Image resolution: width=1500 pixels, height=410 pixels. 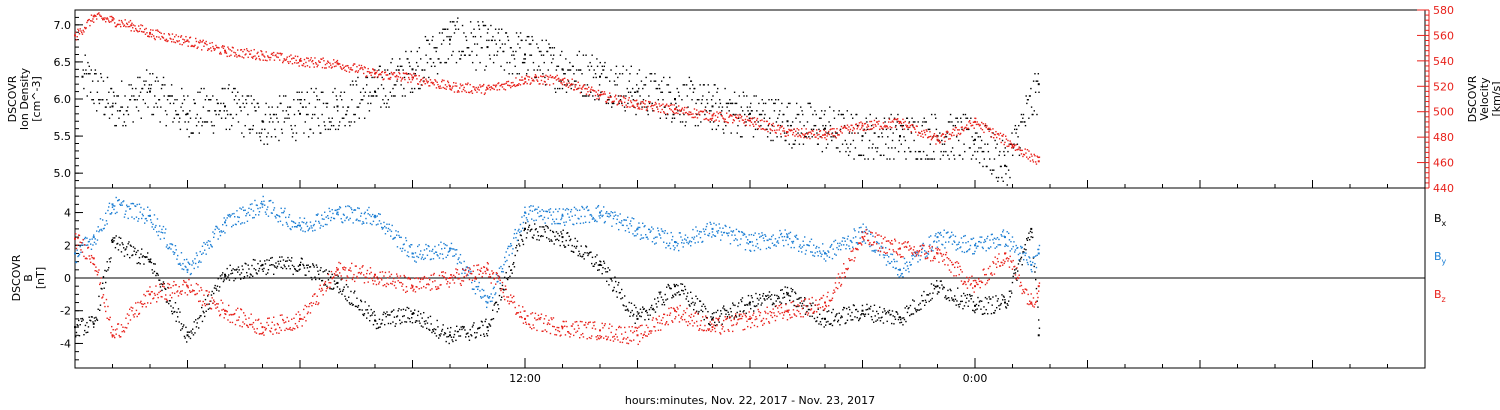 I want to click on data-point-by, so click(x=337, y=212).